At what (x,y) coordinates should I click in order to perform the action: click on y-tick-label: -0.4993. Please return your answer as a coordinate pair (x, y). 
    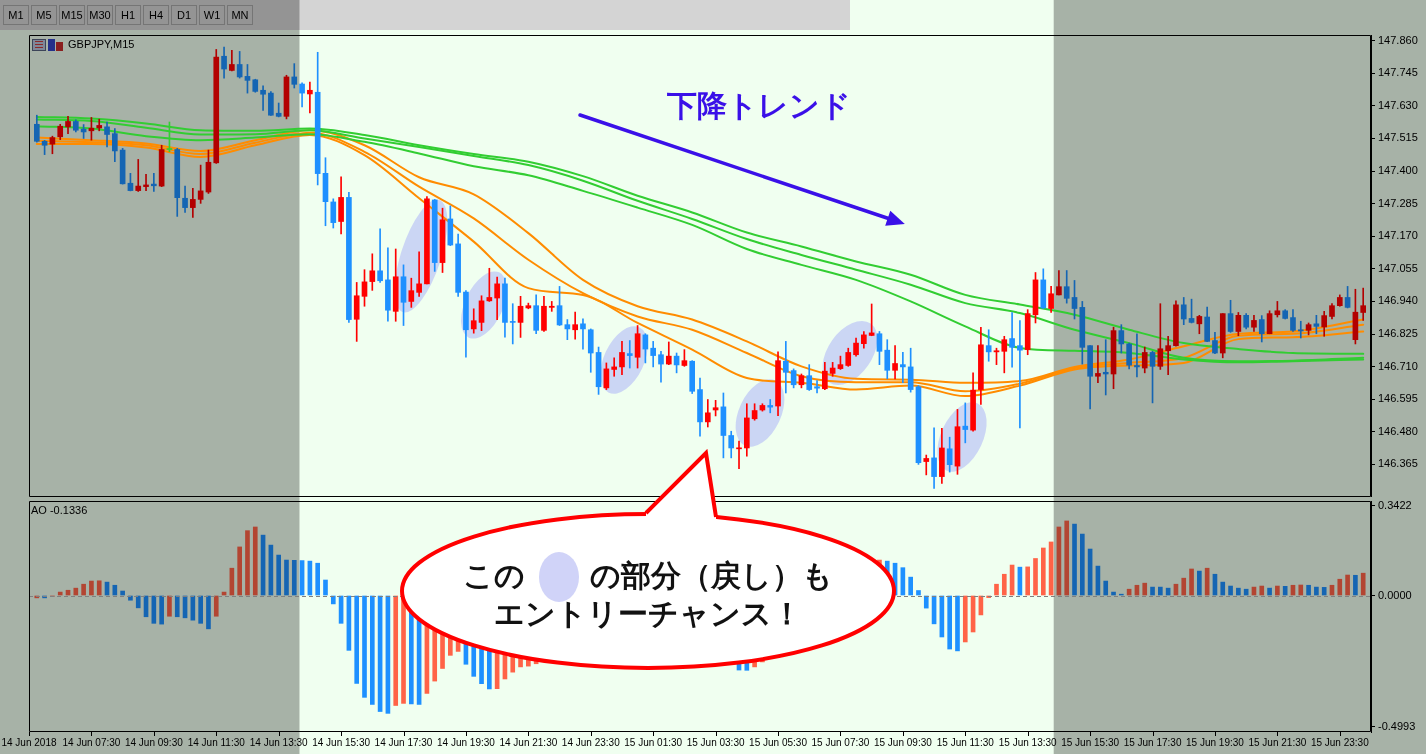
    Looking at the image, I should click on (1397, 725).